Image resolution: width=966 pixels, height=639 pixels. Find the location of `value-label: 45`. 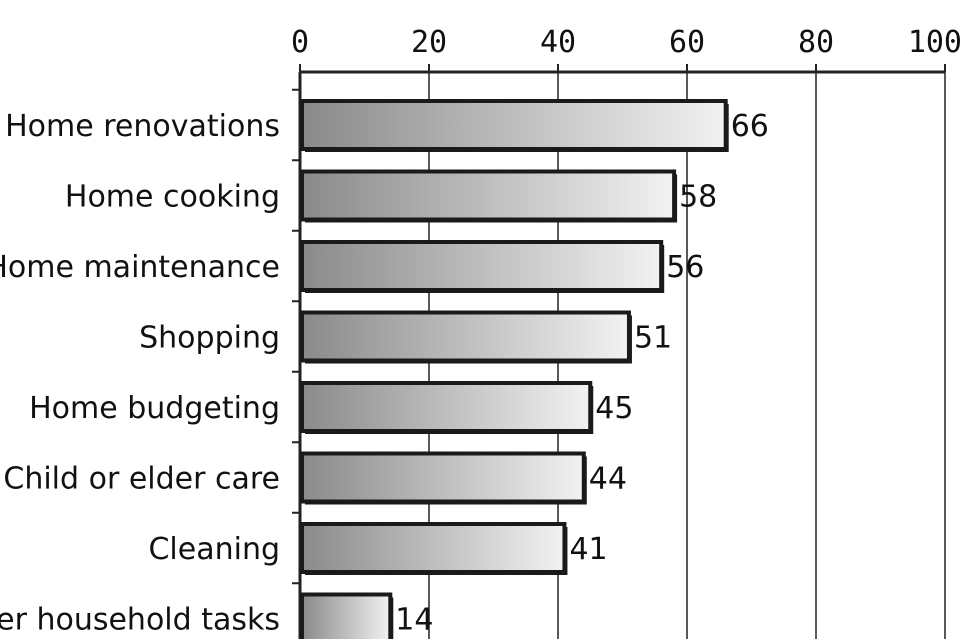

value-label: 45 is located at coordinates (614, 408).